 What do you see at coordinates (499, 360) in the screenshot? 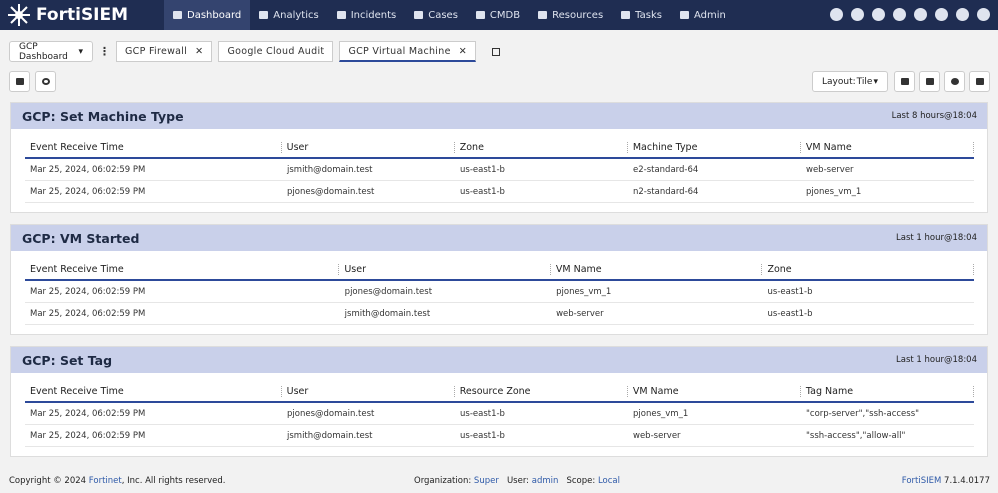
I see `widget-header: GCP: Set Tag Last 1 hour@18:04` at bounding box center [499, 360].